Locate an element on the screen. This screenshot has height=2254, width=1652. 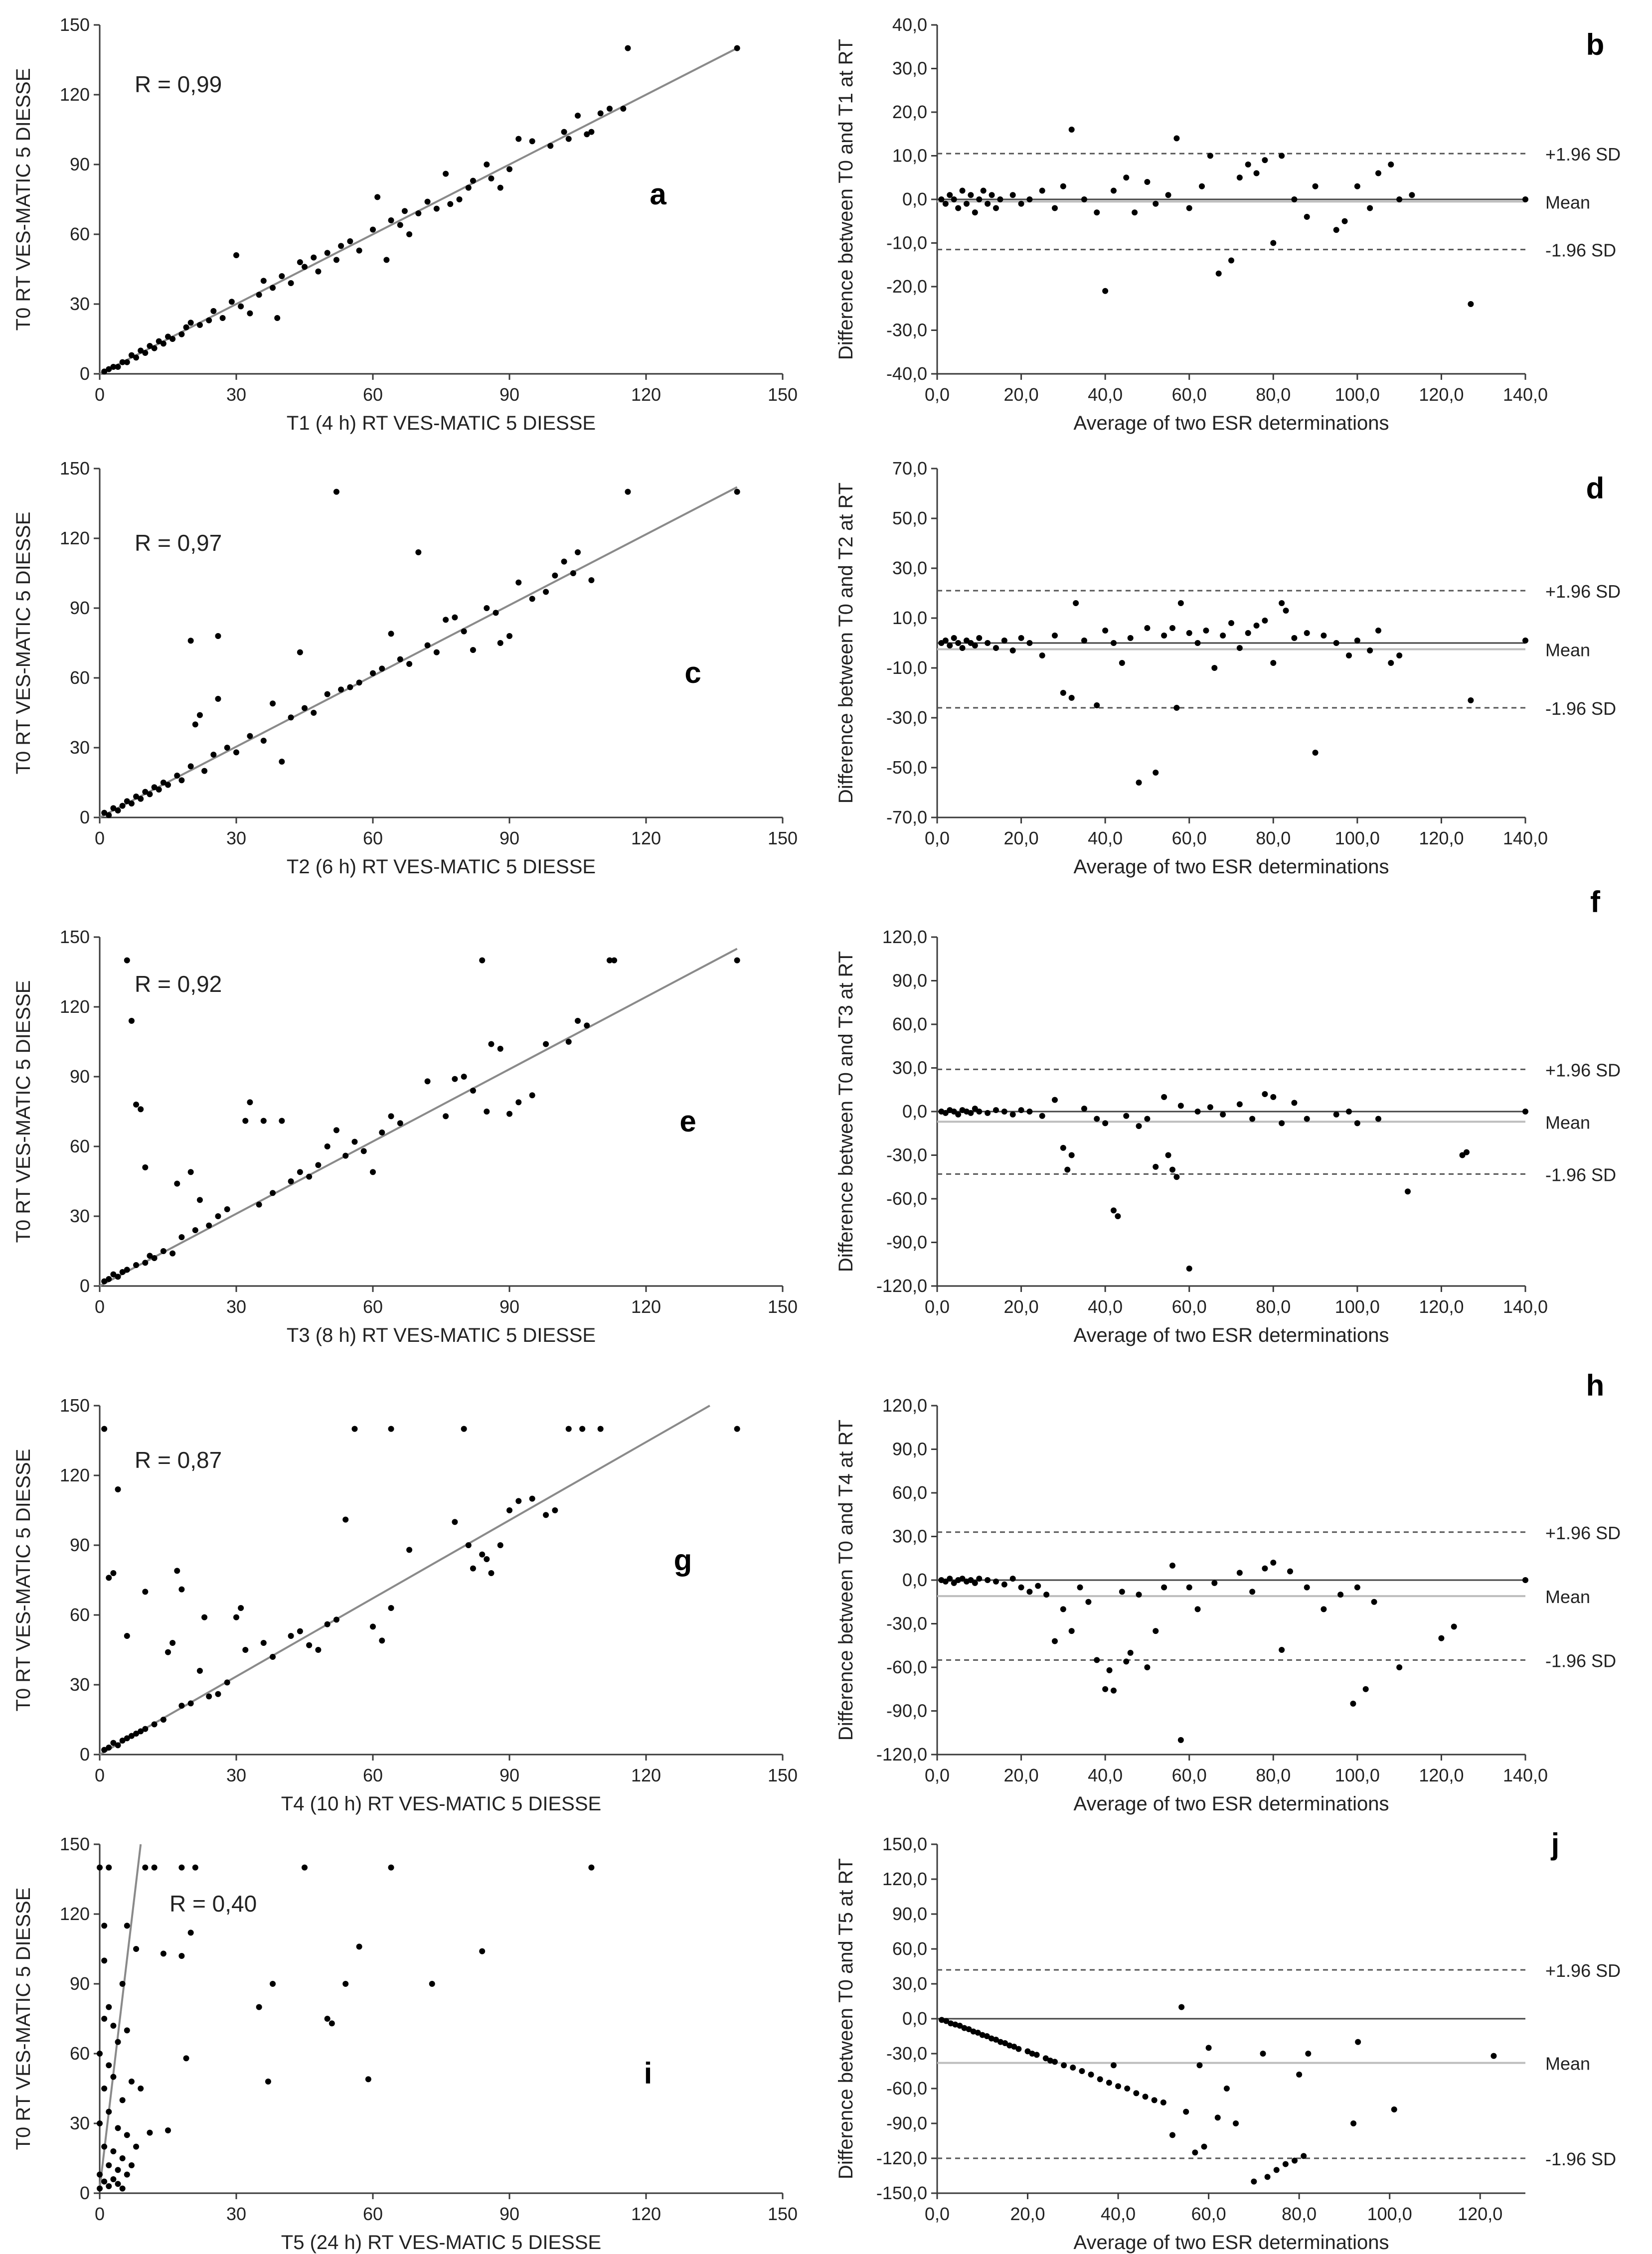
x-axis-title: T5 (24 h) RT VES-MATIC 5 DIESSE is located at coordinates (441, 2243).